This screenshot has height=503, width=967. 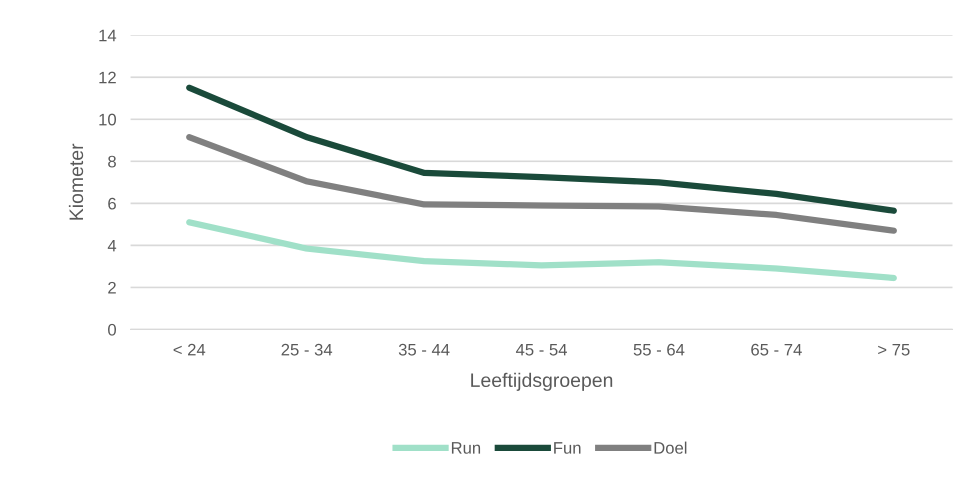 I want to click on x-tick-label: 25 - 34, so click(x=307, y=350).